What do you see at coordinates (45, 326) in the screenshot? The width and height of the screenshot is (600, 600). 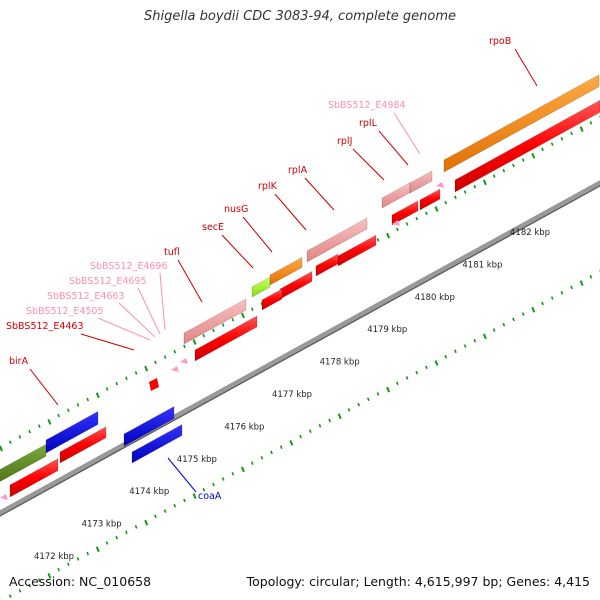 I see `gene-label: SbBS512_E4463` at bounding box center [45, 326].